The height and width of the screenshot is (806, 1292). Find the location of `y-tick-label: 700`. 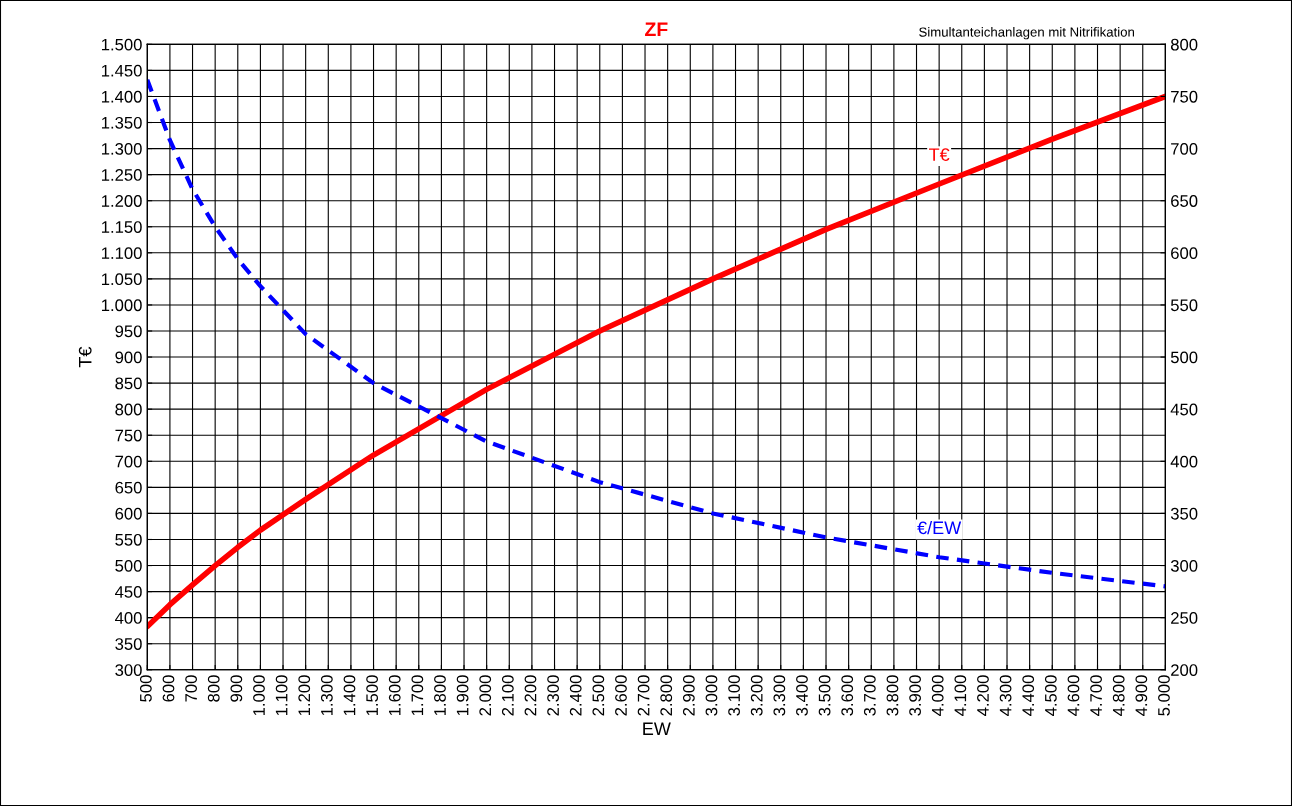

y-tick-label: 700 is located at coordinates (128, 461).